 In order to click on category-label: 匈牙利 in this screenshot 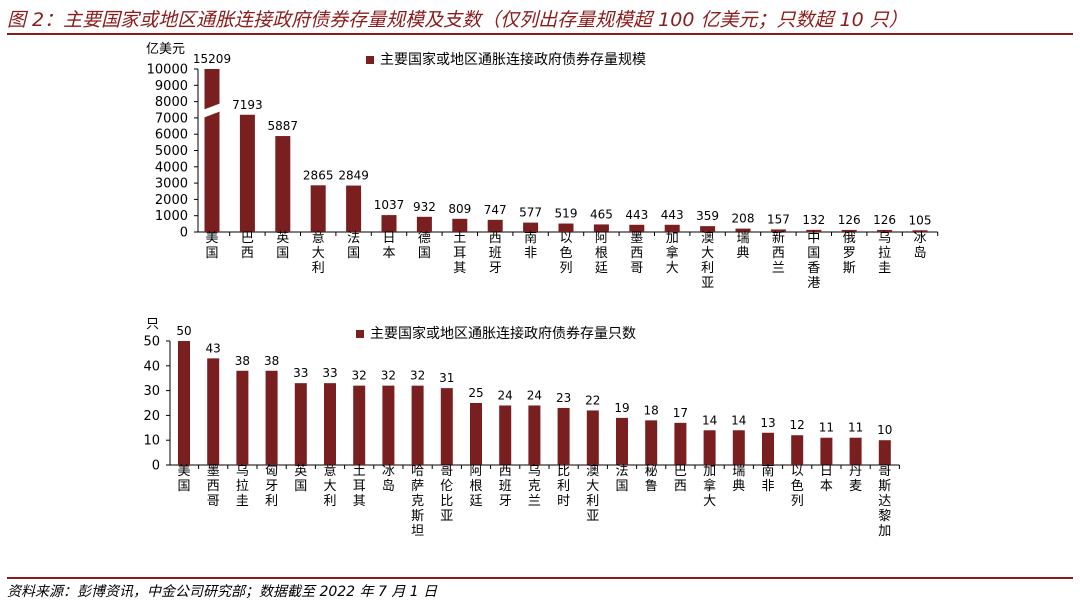, I will do `click(271, 486)`.